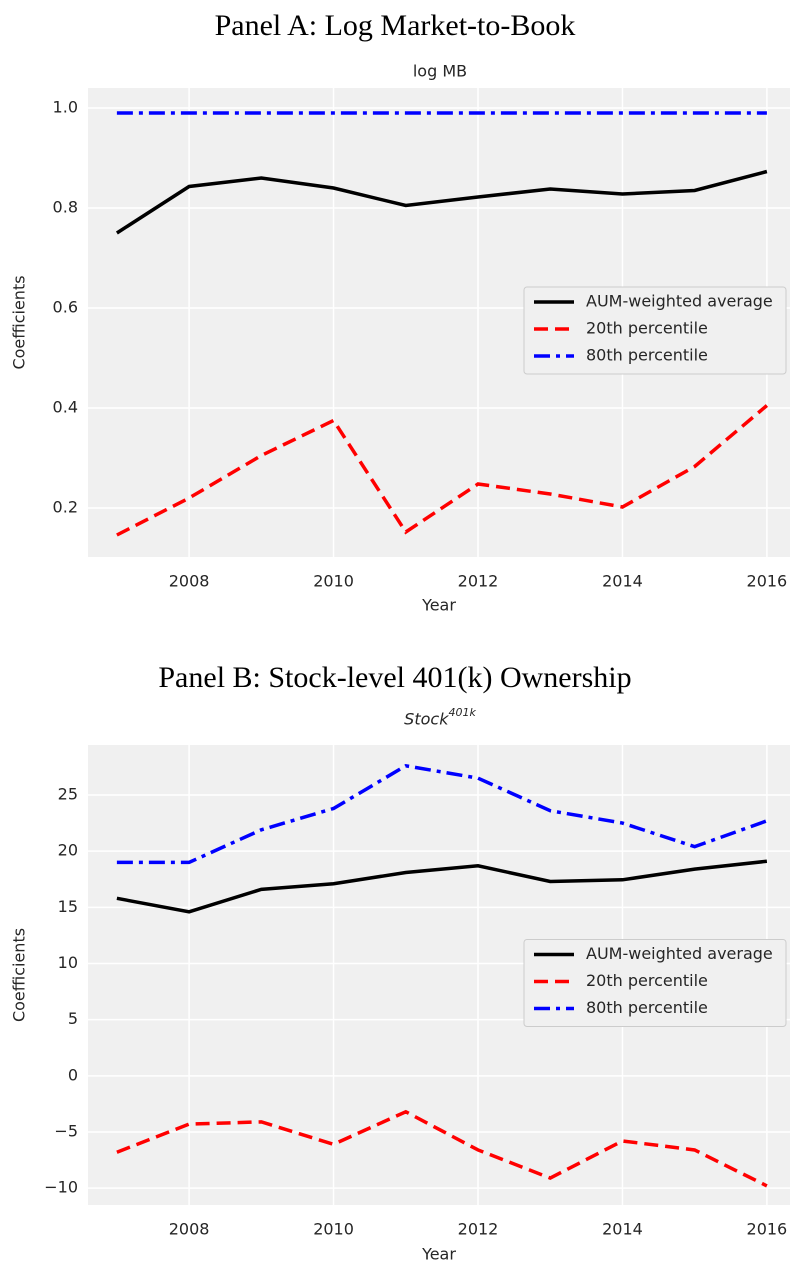 The width and height of the screenshot is (791, 1268). What do you see at coordinates (462, 712) in the screenshot?
I see `subtitle-superscript: 401k` at bounding box center [462, 712].